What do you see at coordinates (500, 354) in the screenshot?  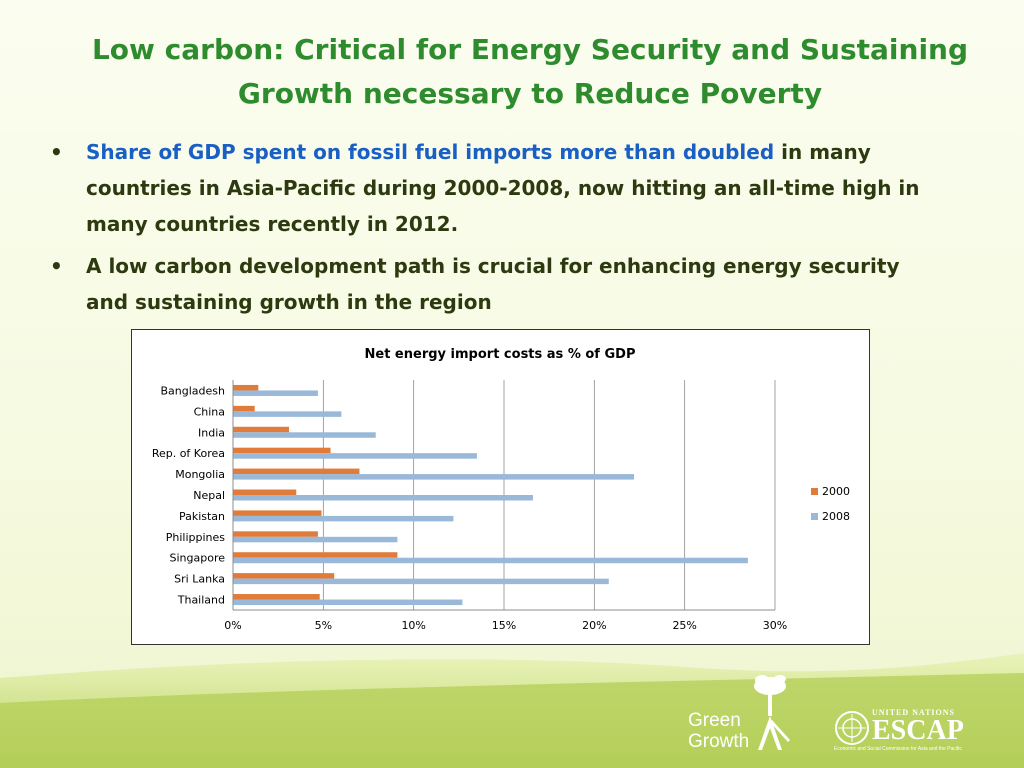 I see `chart-title: Net energy import costs as % of GDP` at bounding box center [500, 354].